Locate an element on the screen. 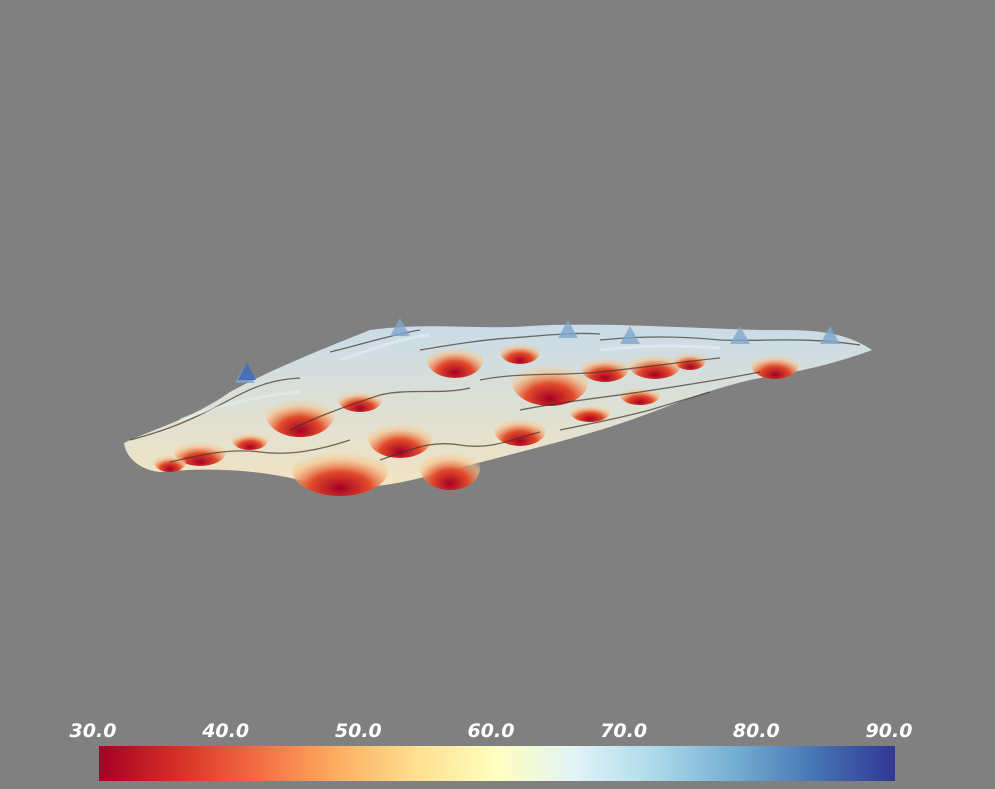  tick-label: 40.0 is located at coordinates (226, 731).